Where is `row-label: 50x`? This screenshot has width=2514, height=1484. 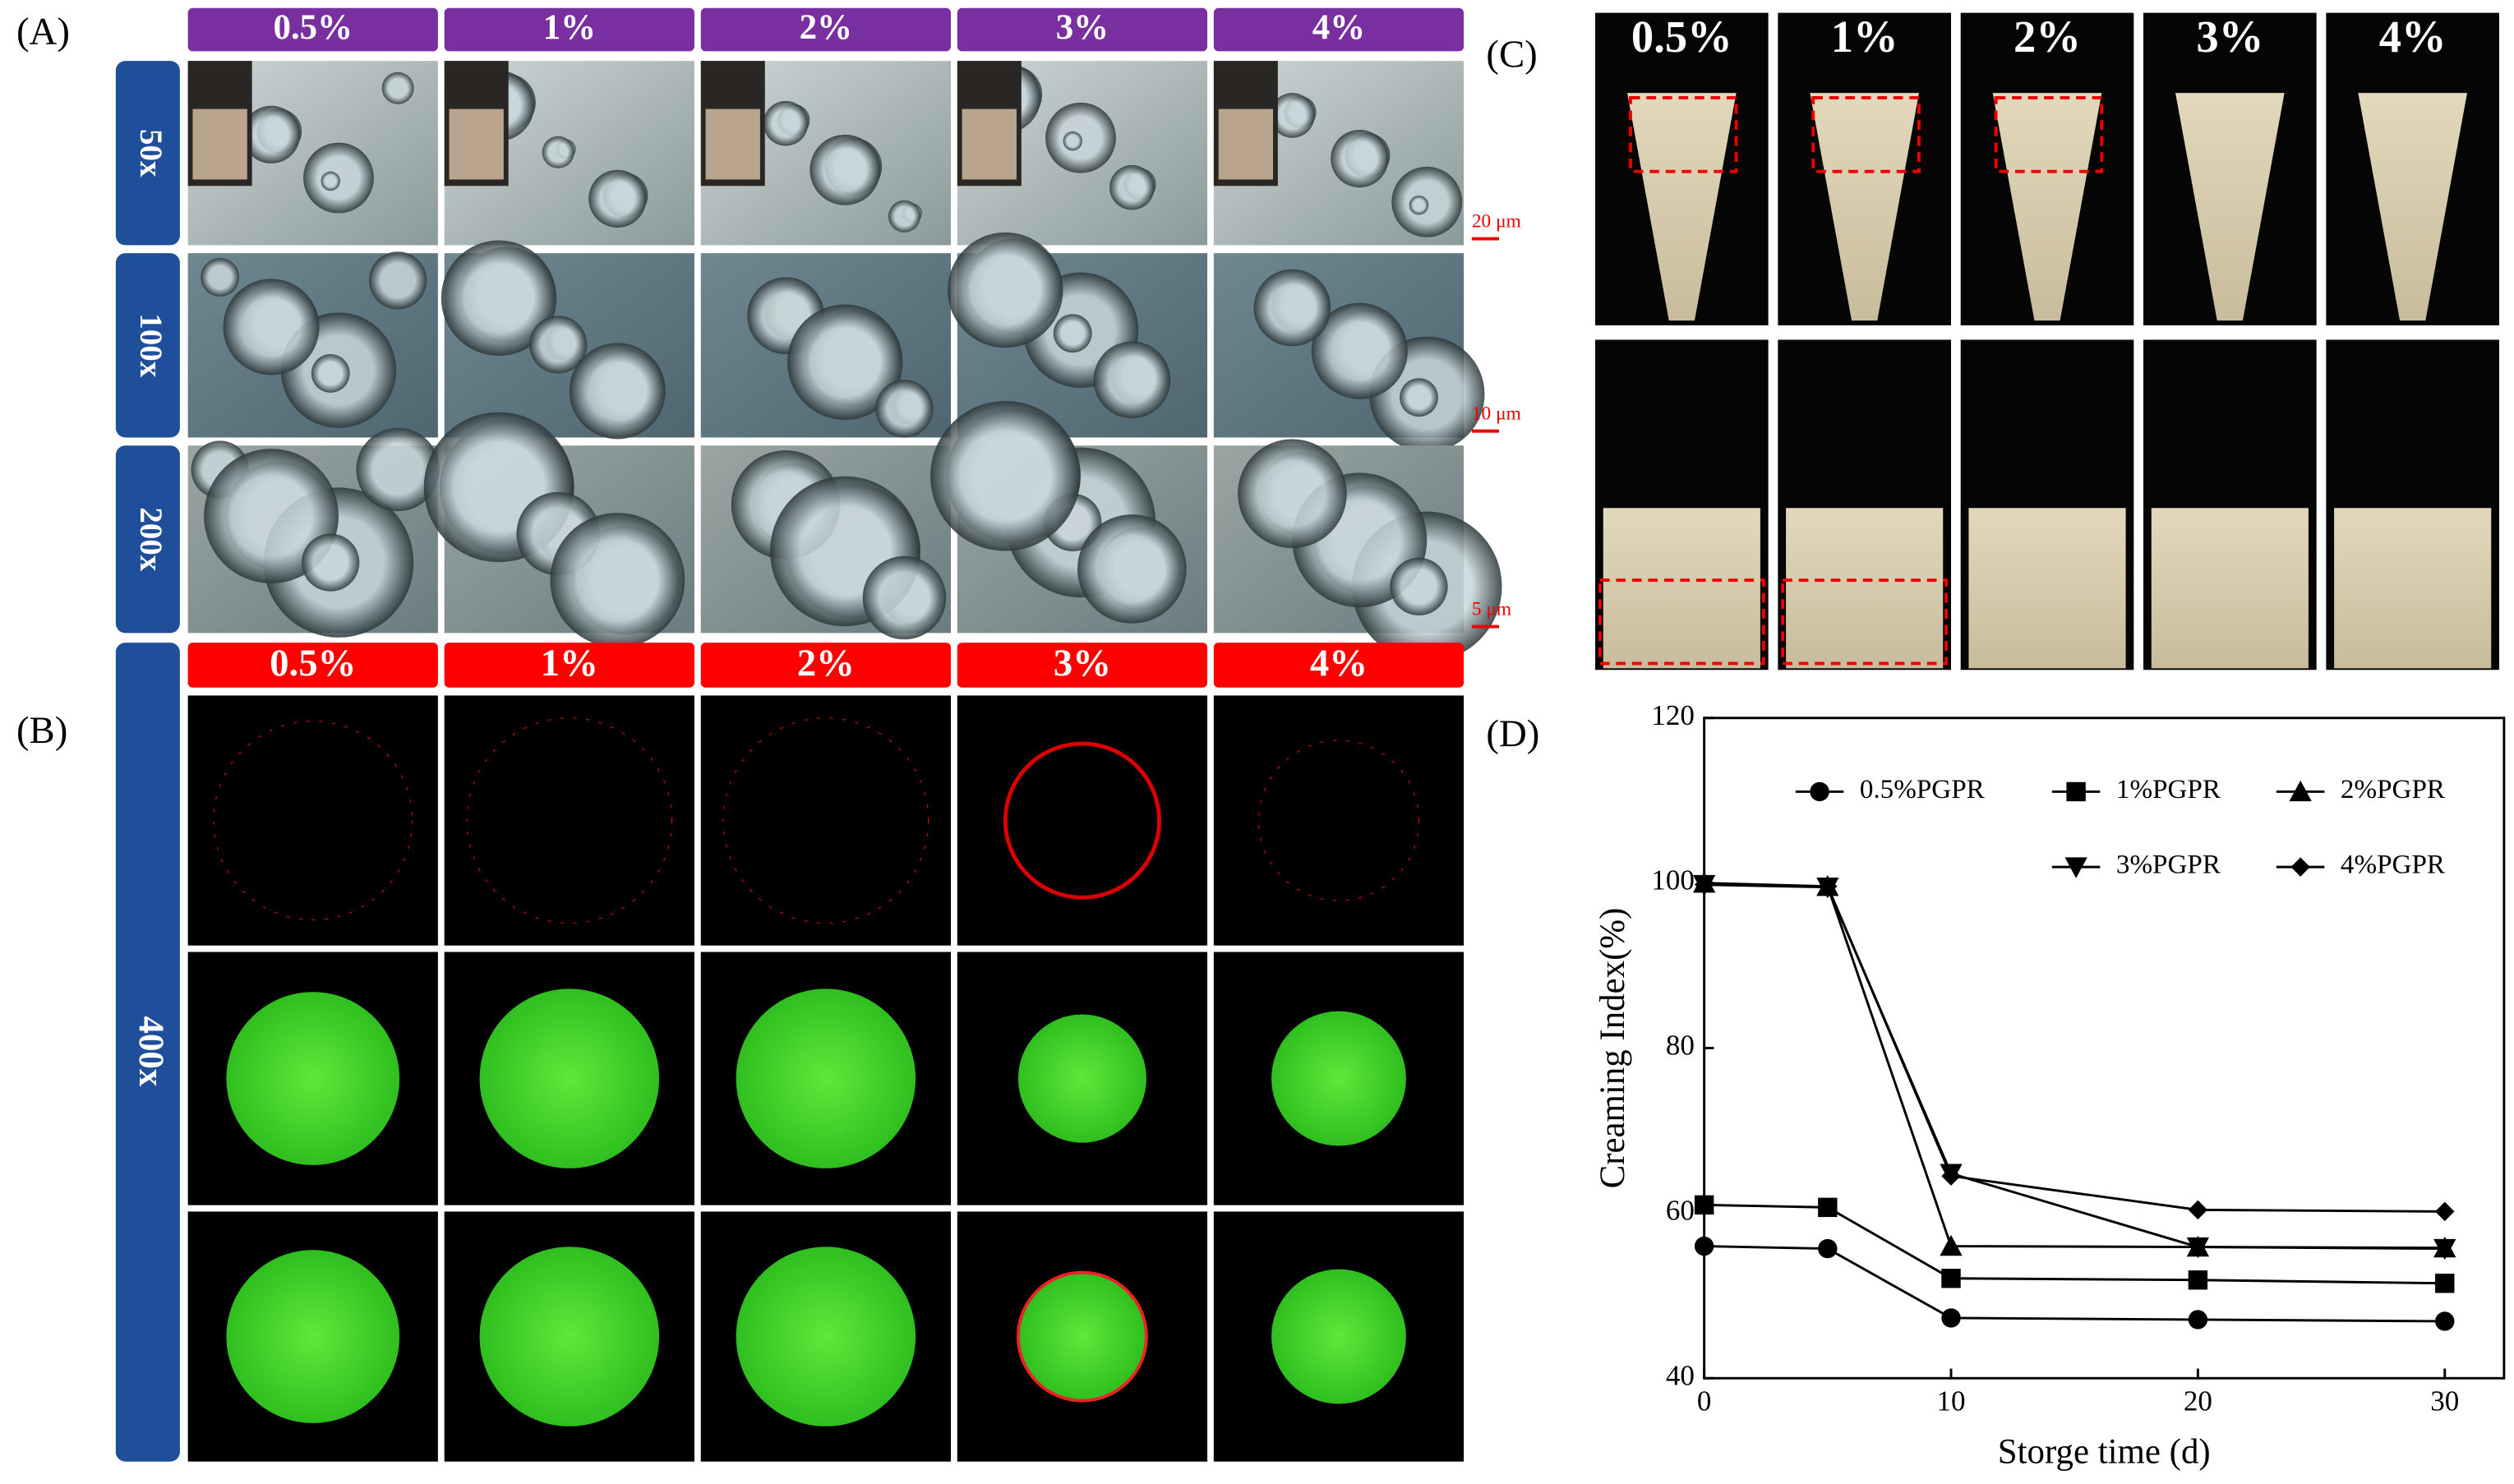 row-label: 50x is located at coordinates (150, 153).